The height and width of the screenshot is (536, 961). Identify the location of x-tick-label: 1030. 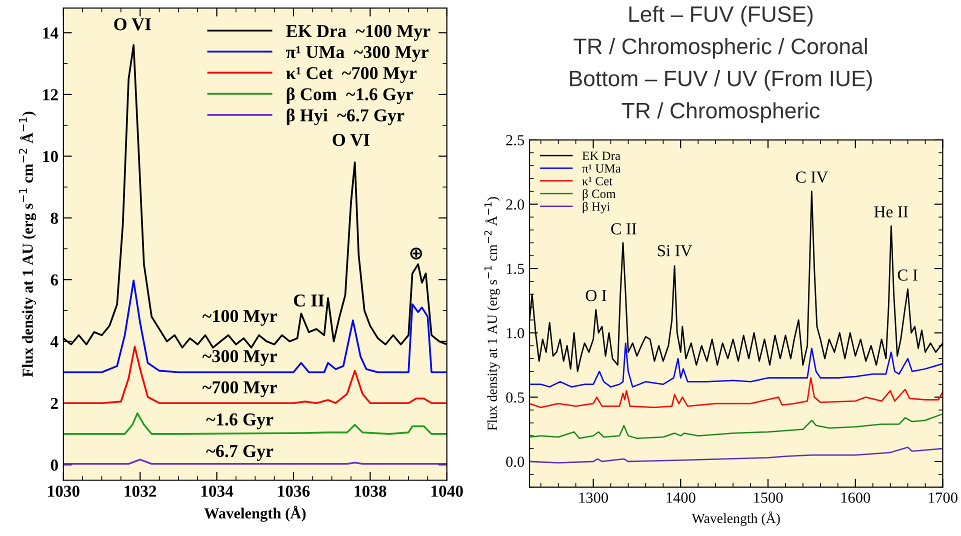
(64, 491).